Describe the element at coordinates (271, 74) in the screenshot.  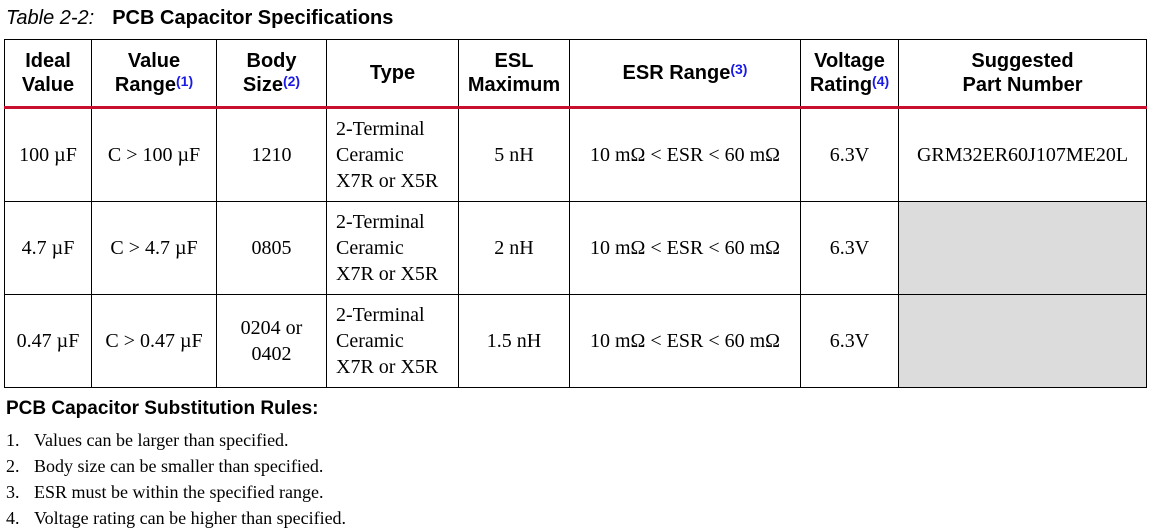
I see `header-body-size: Body Size(2)` at that location.